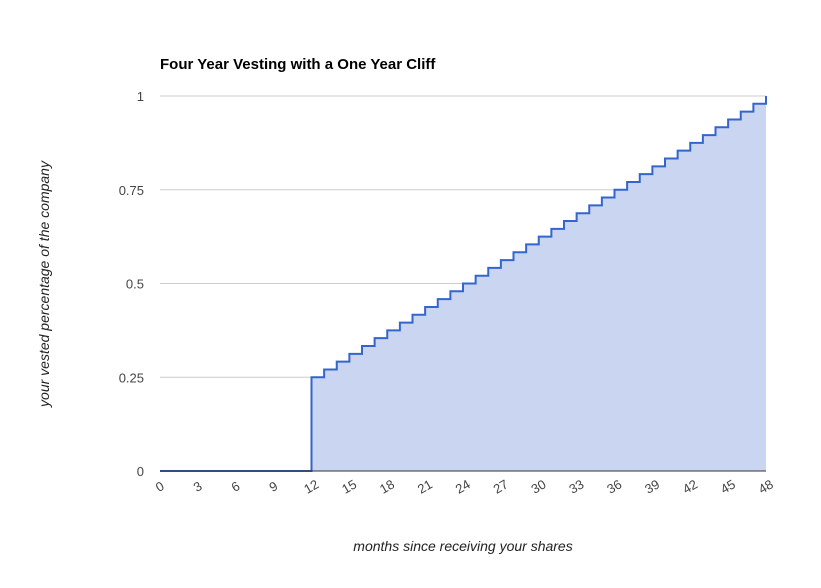 This screenshot has height=588, width=821. Describe the element at coordinates (349, 486) in the screenshot. I see `x-tick-label: 15` at that location.